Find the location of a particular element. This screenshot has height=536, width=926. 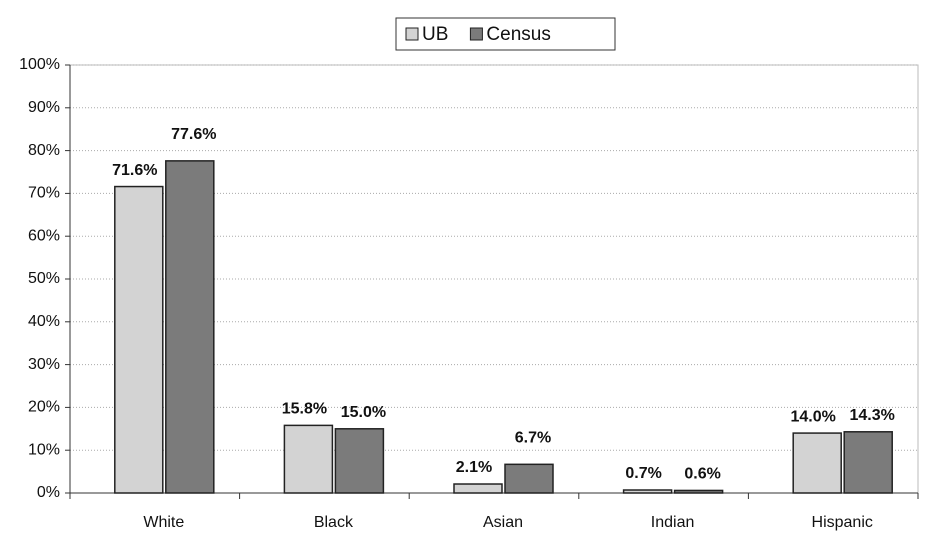

y-tick-label: 70% is located at coordinates (44, 193).